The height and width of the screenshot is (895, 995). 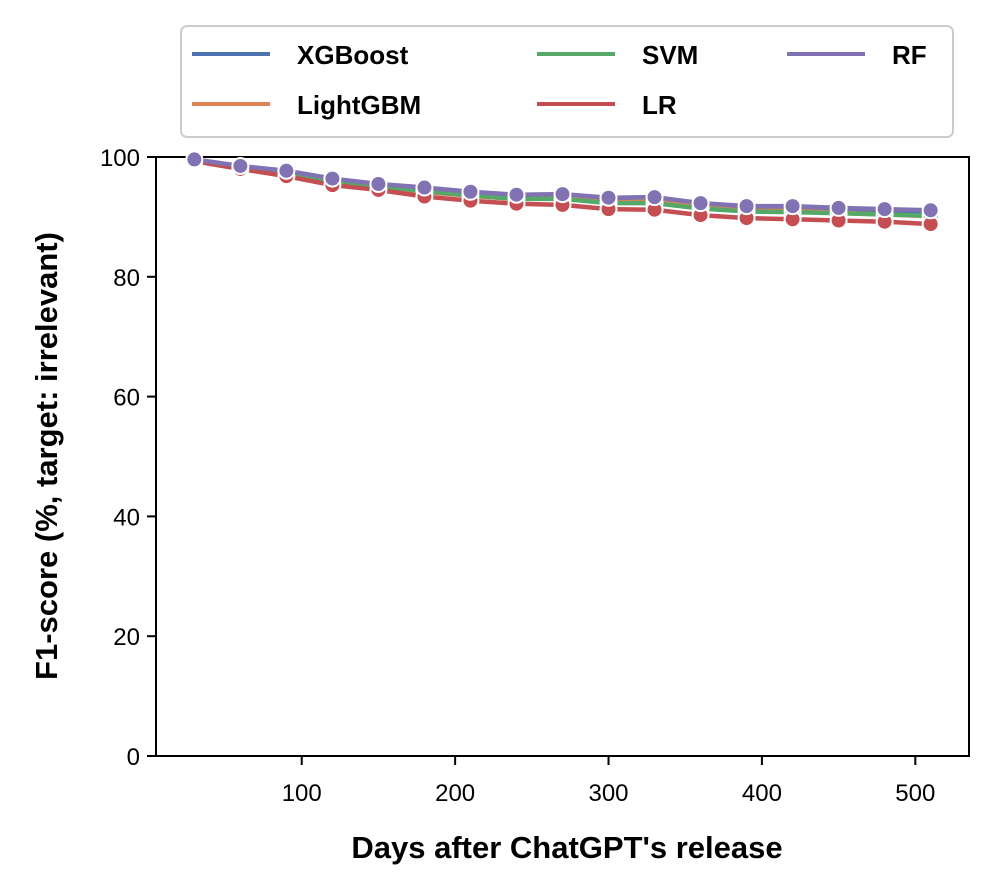 I want to click on legend: XGBoost LightGBM SVM LR RF, so click(x=567, y=81).